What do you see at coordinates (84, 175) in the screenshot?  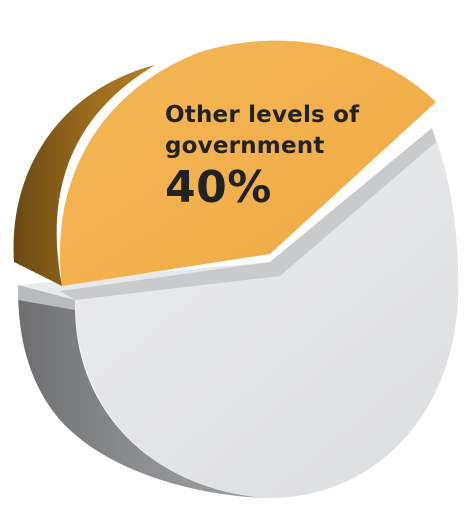 I see `slice-government-side` at bounding box center [84, 175].